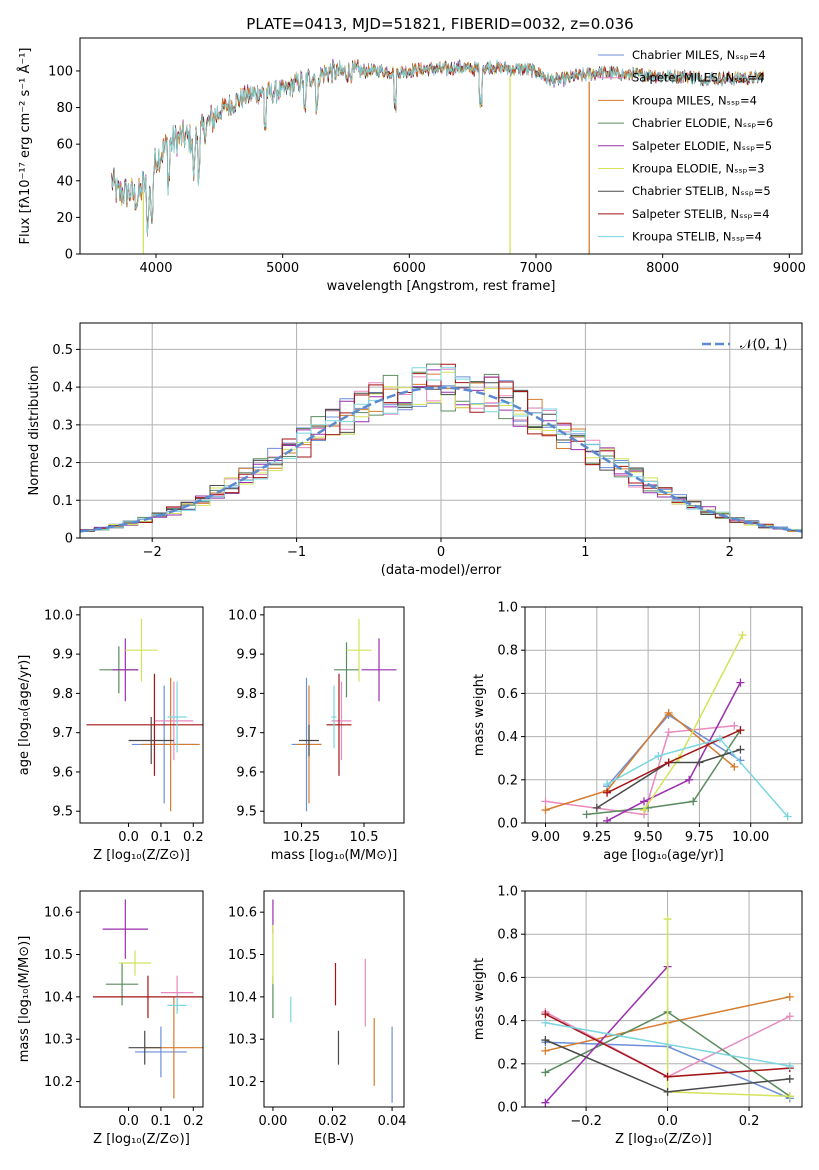 The width and height of the screenshot is (819, 1170). What do you see at coordinates (662, 268) in the screenshot?
I see `x-tick-label: 8000` at bounding box center [662, 268].